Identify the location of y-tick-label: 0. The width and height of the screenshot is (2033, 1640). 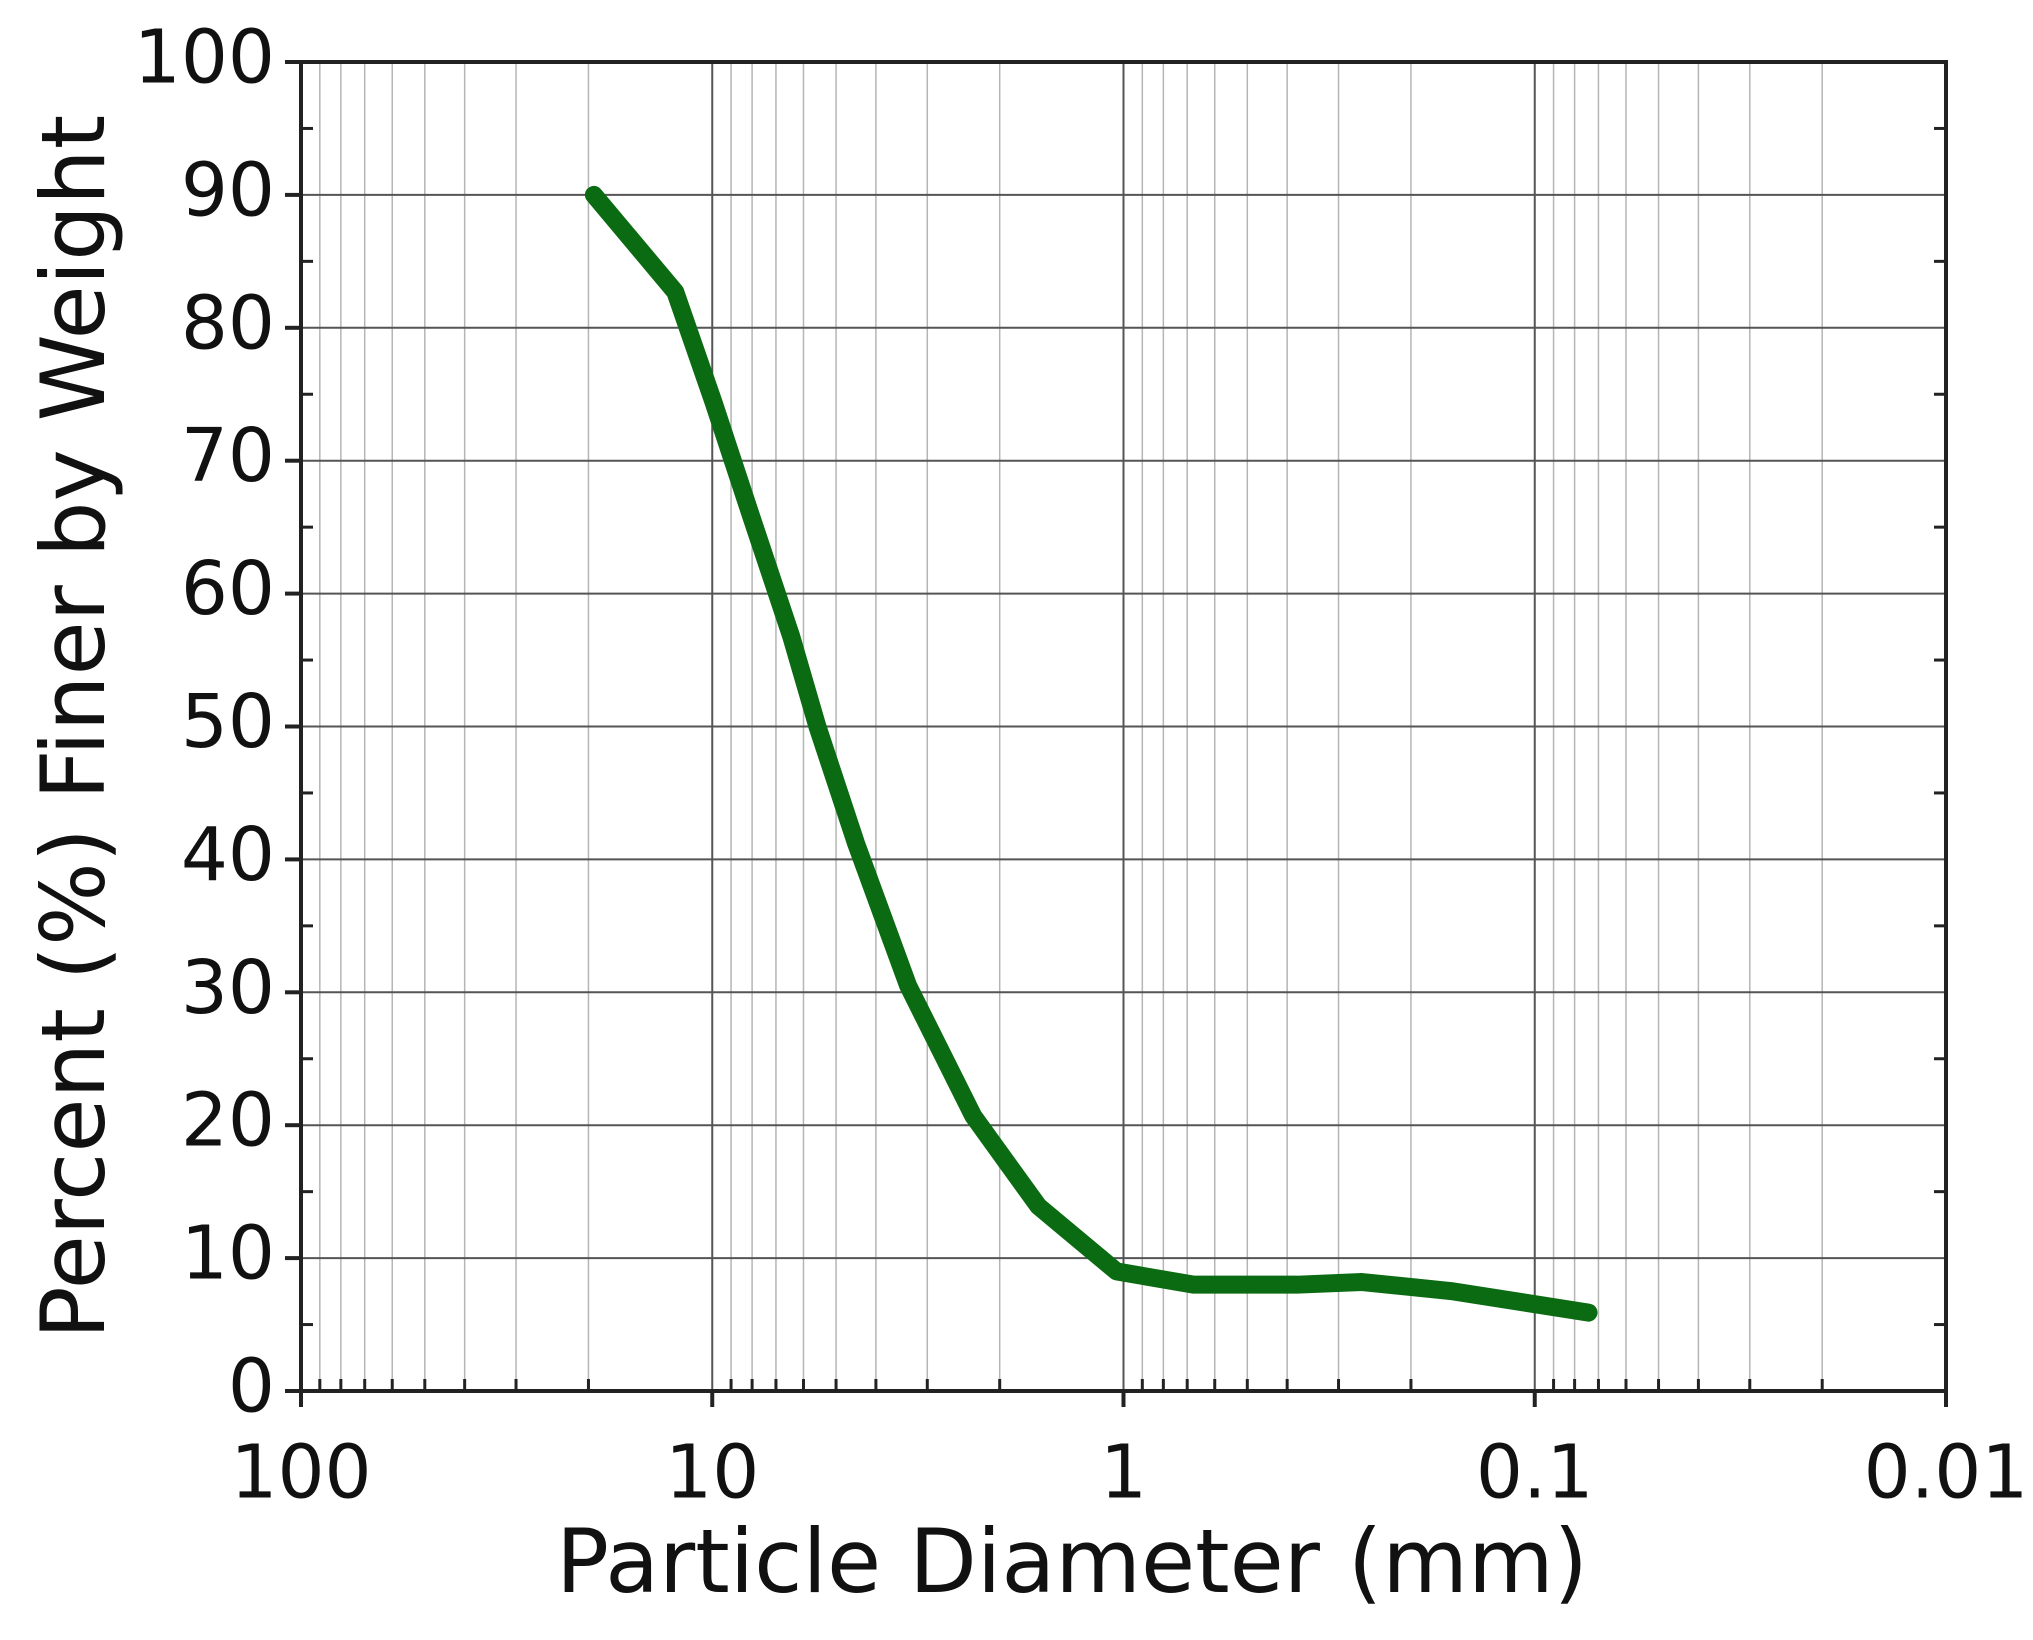
(251, 1387).